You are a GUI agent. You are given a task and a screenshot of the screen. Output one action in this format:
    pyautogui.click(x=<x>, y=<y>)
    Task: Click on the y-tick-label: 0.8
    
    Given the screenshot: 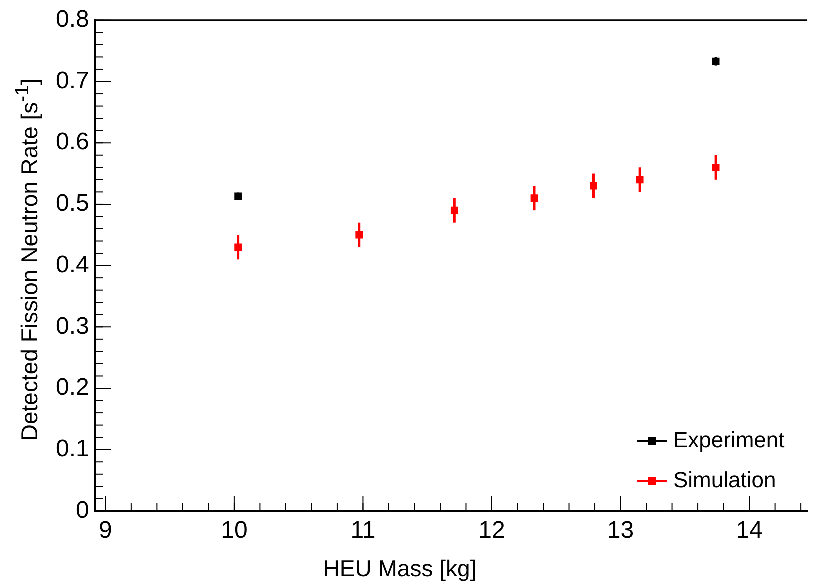 What is the action you would take?
    pyautogui.click(x=73, y=20)
    